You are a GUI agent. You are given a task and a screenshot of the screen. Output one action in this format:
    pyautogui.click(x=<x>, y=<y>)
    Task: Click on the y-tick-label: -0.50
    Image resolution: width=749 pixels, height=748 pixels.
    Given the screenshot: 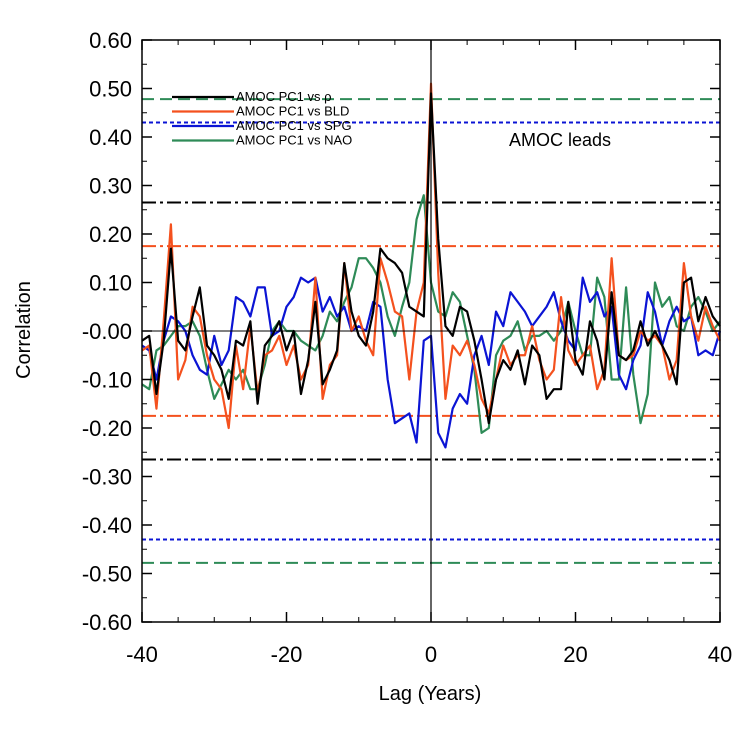 What is the action you would take?
    pyautogui.click(x=107, y=574)
    